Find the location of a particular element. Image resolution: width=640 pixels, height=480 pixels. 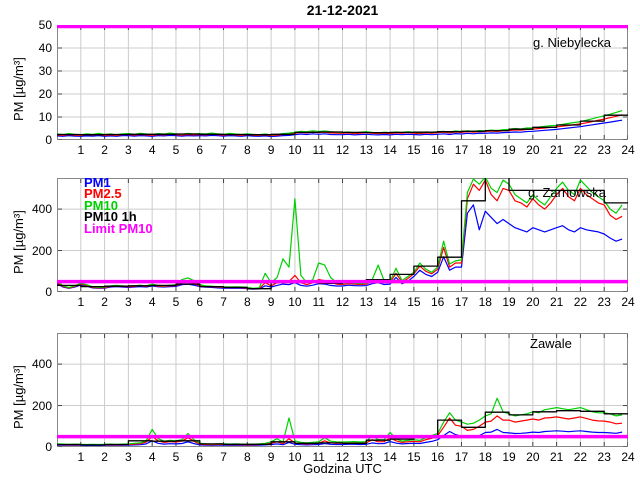

x-axis-label: Godzina UTC is located at coordinates (342, 468).